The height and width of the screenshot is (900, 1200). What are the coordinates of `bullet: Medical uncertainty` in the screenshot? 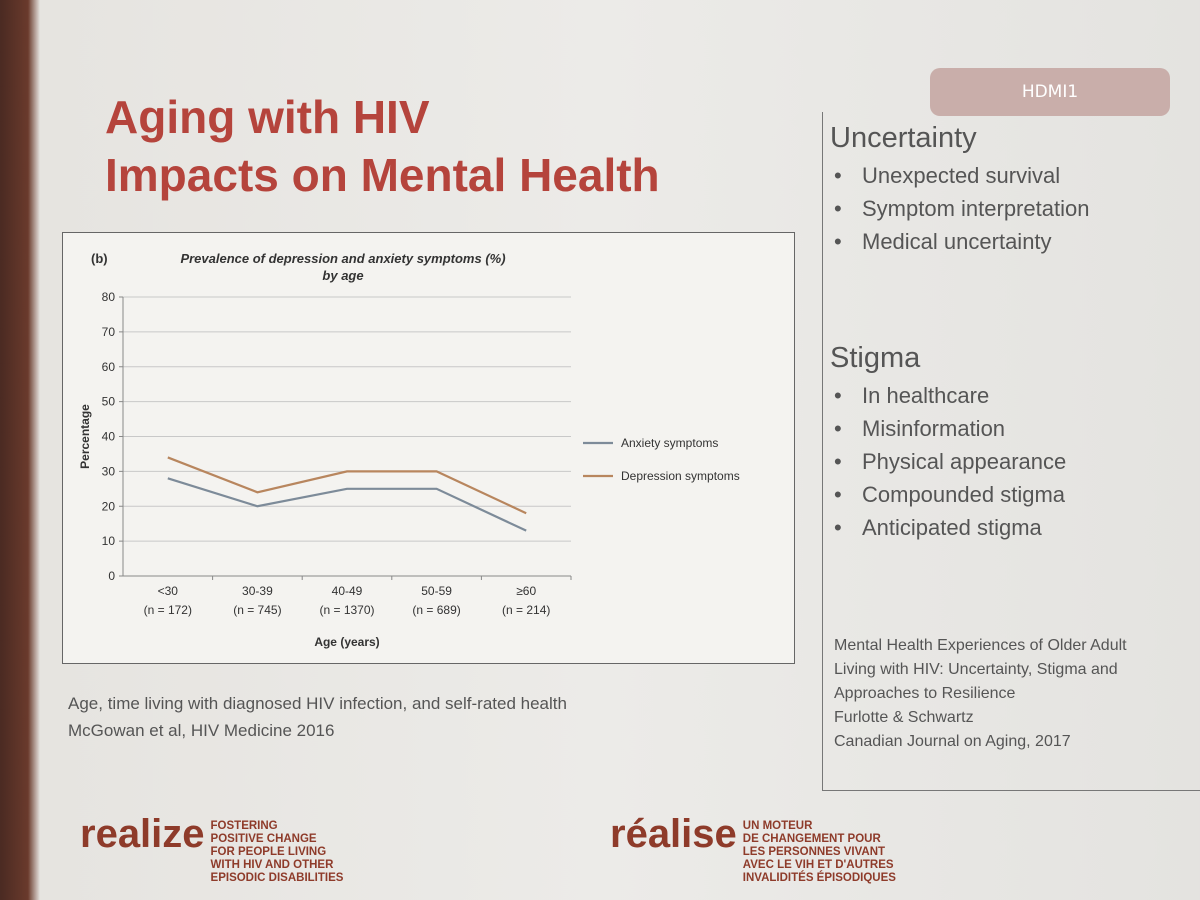 It's located at (1017, 241).